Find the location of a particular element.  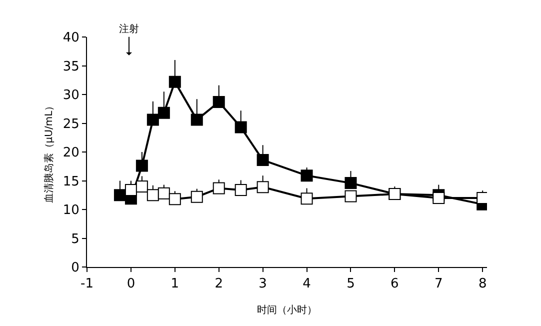

y-tick-label: 0 is located at coordinates (75, 268).